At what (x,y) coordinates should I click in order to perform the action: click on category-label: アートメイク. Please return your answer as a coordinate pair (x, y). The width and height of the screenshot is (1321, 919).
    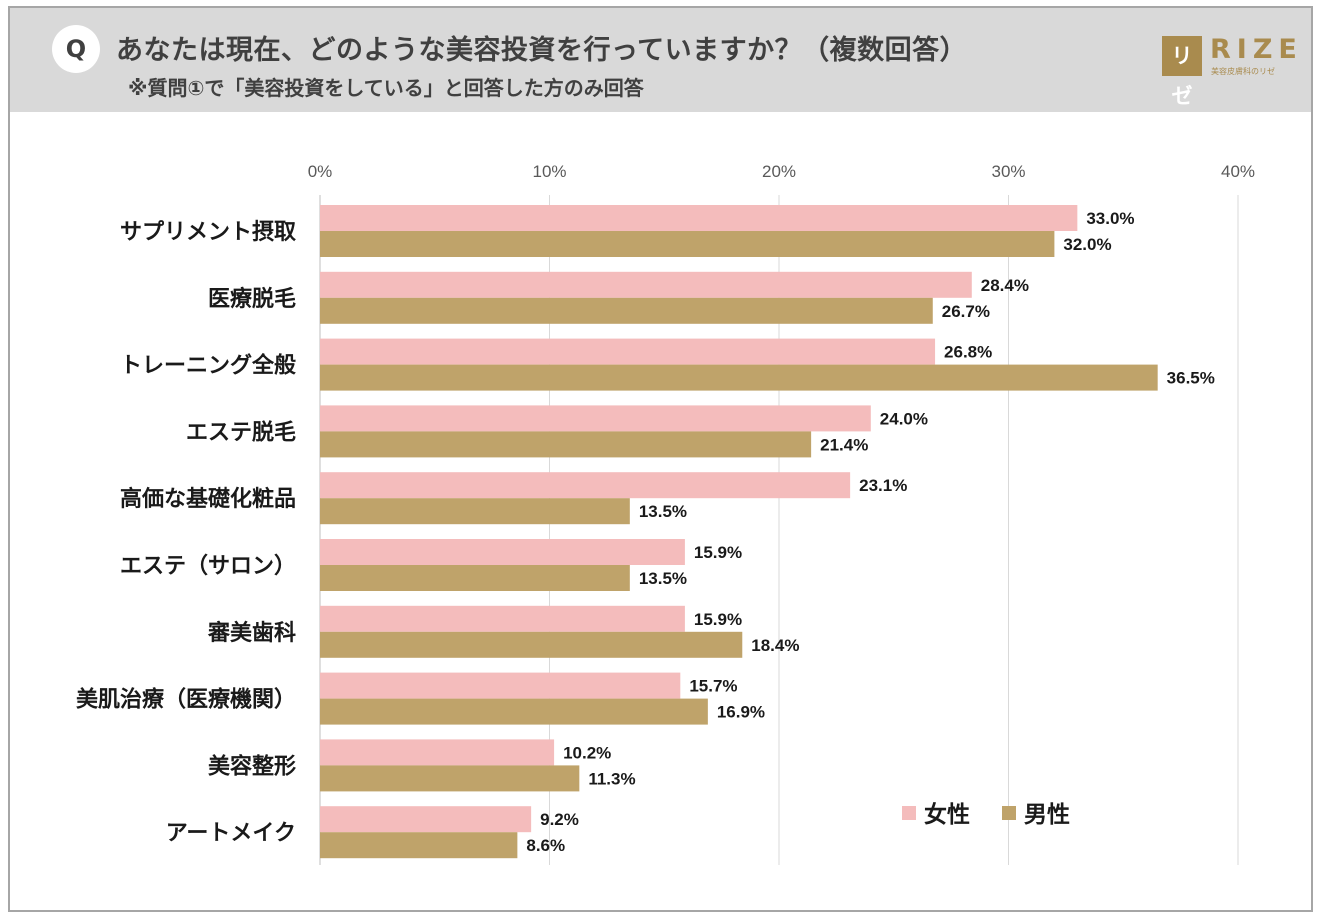
    Looking at the image, I should click on (231, 833).